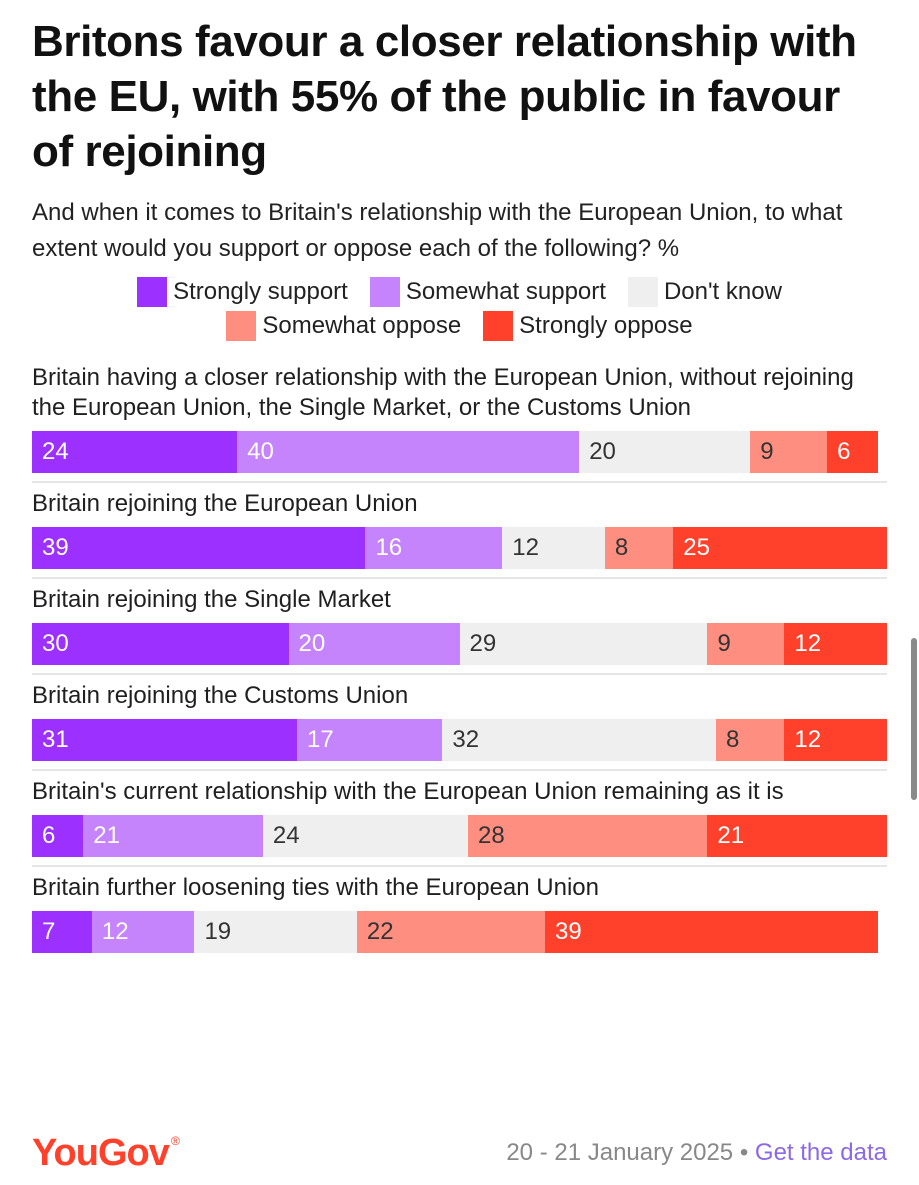 The image size is (919, 1185). I want to click on bar-segment-strongly-oppose: 25, so click(780, 548).